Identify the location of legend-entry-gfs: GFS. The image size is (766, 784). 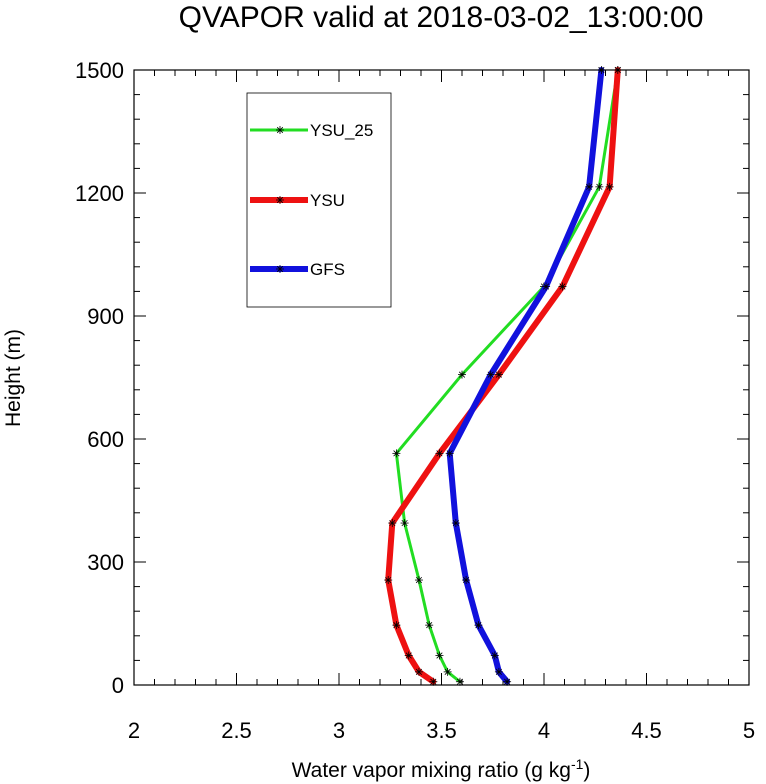
(297, 269).